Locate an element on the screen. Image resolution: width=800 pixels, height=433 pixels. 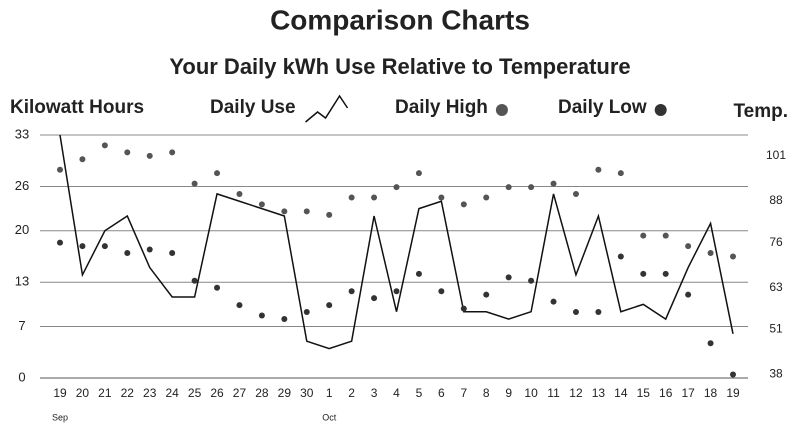
legend-label: Daily Use is located at coordinates (253, 107).